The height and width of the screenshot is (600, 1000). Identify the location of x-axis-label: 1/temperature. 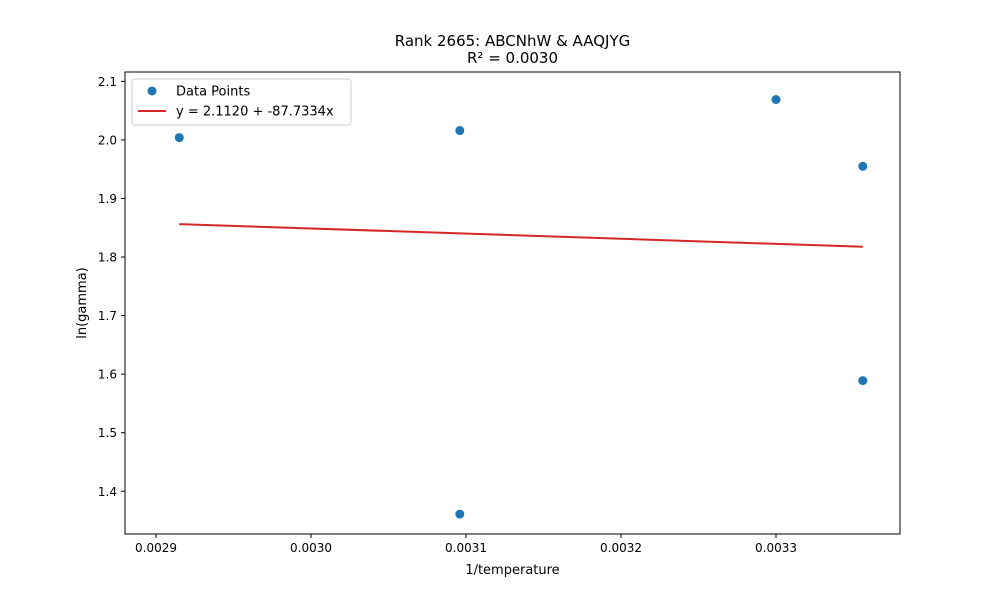
(512, 570).